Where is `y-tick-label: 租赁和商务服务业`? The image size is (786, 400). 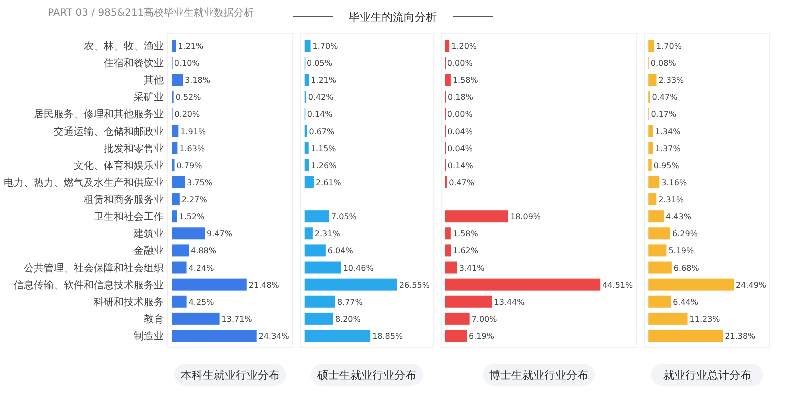 y-tick-label: 租赁和商务服务业 is located at coordinates (124, 200).